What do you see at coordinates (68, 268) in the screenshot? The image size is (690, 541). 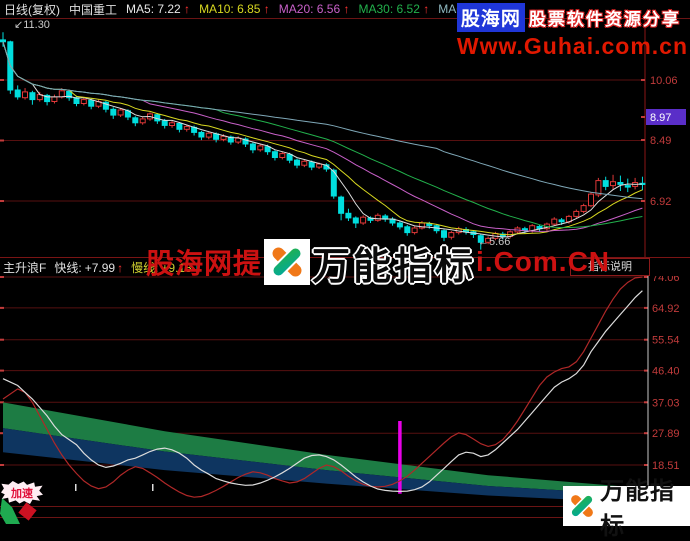 I see `fast-line-label: 快线:` at bounding box center [68, 268].